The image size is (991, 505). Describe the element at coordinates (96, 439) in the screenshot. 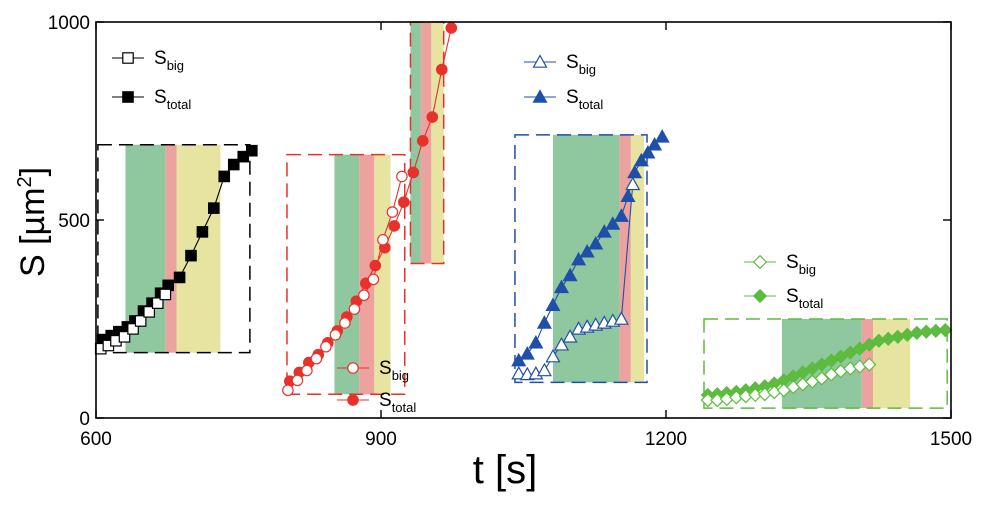

I see `x-tick-label: 600` at that location.